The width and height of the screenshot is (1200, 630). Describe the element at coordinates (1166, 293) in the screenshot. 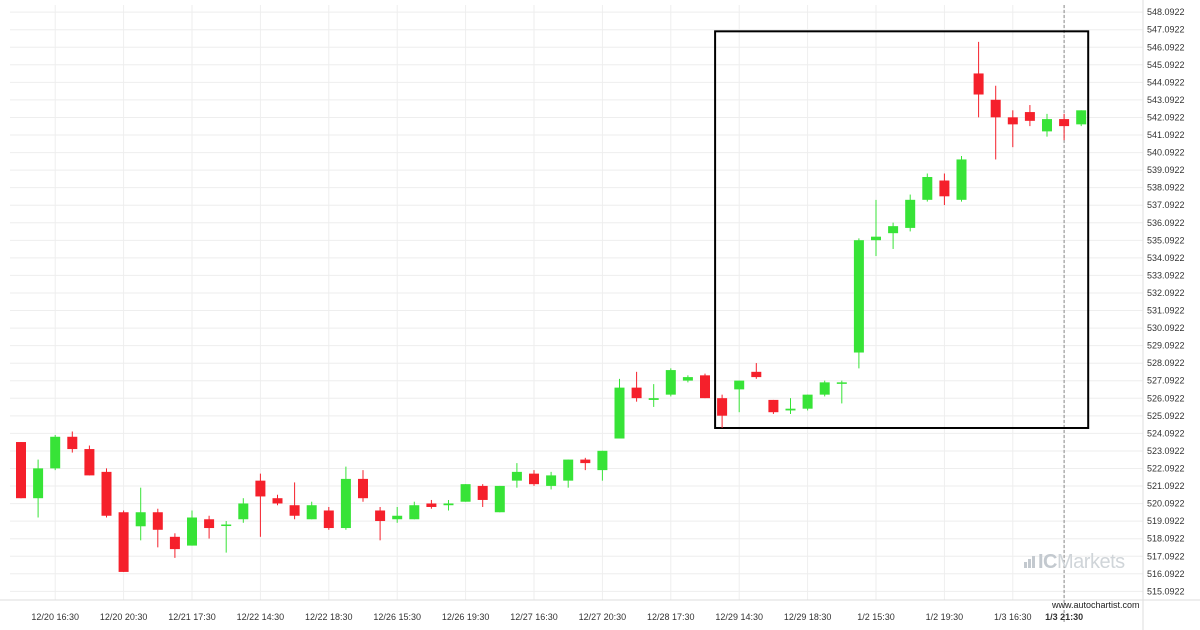

I see `y-tick-label: 532.0922` at that location.